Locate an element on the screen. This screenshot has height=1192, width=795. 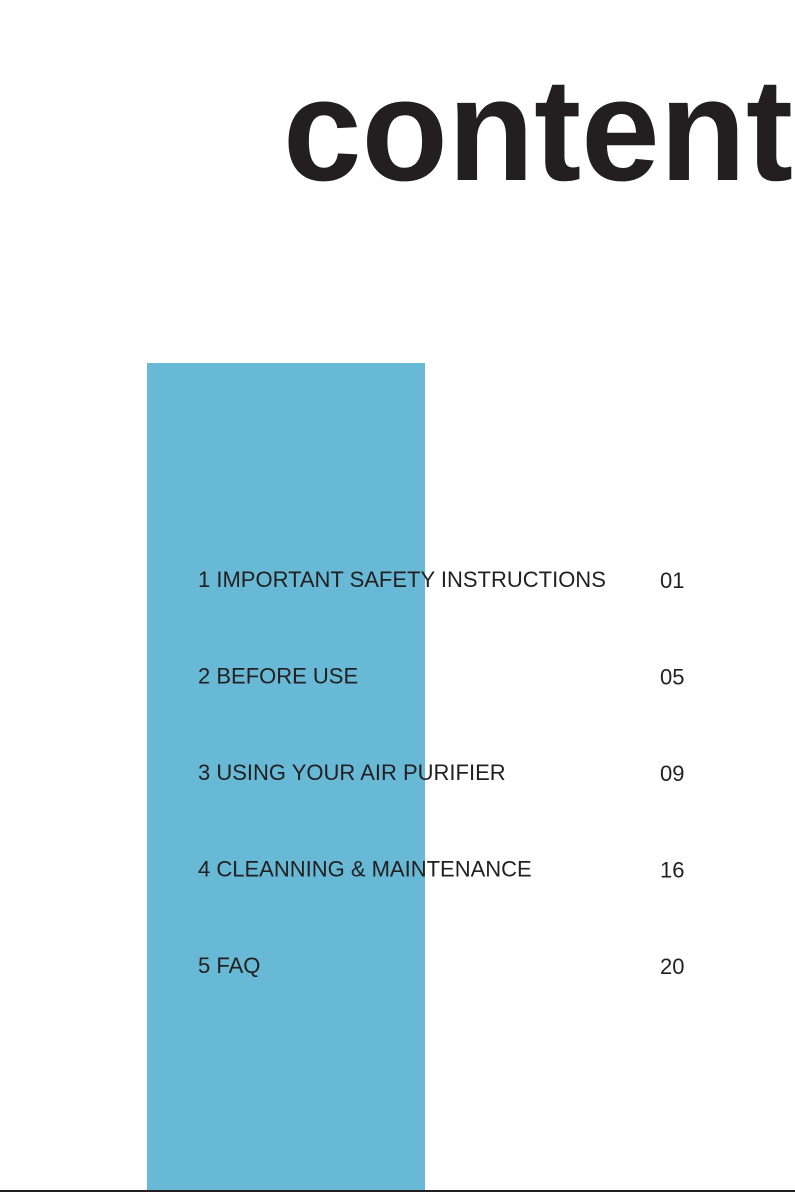
toc-label: 1 IMPORTANT SAFETY INSTRUCTIONS is located at coordinates (402, 579).